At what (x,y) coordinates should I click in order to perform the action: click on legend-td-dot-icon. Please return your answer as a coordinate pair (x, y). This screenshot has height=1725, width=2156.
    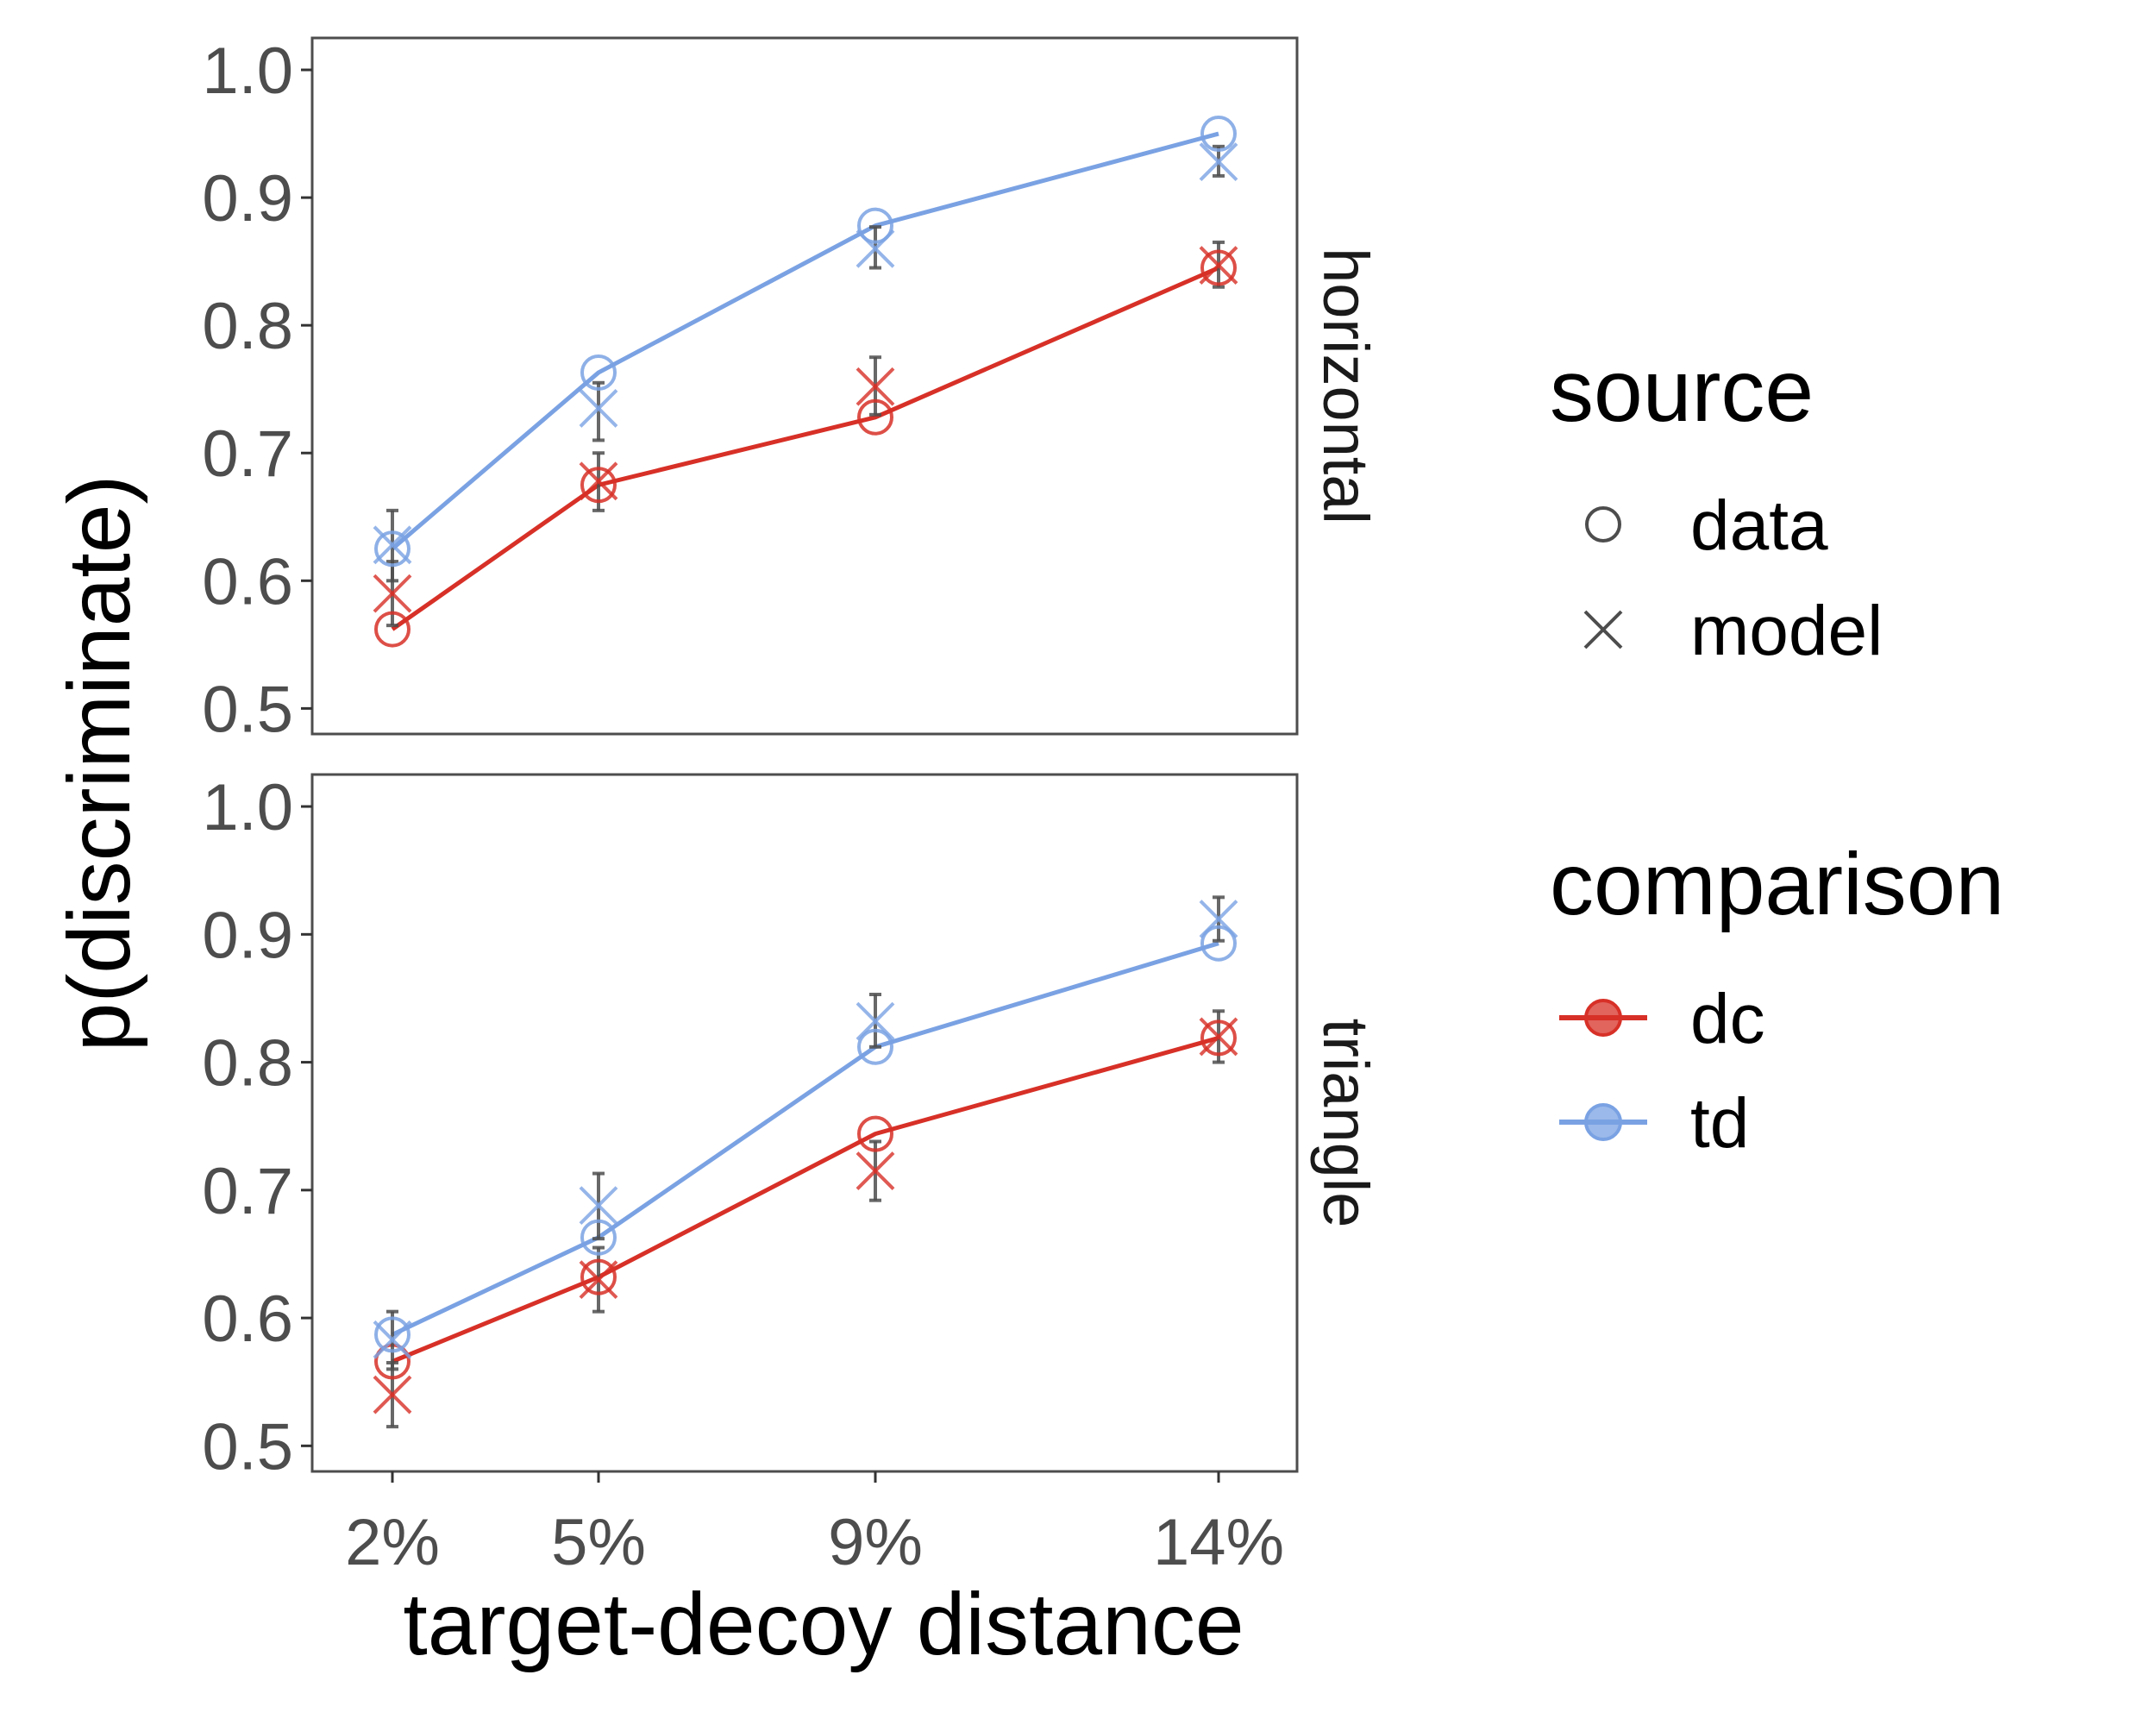
    Looking at the image, I should click on (1603, 1122).